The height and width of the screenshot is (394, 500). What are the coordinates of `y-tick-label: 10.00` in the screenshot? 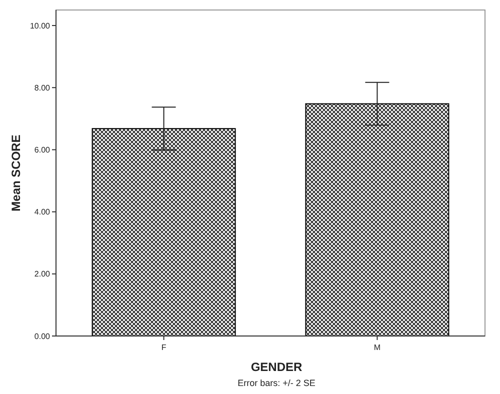 It's located at (40, 25).